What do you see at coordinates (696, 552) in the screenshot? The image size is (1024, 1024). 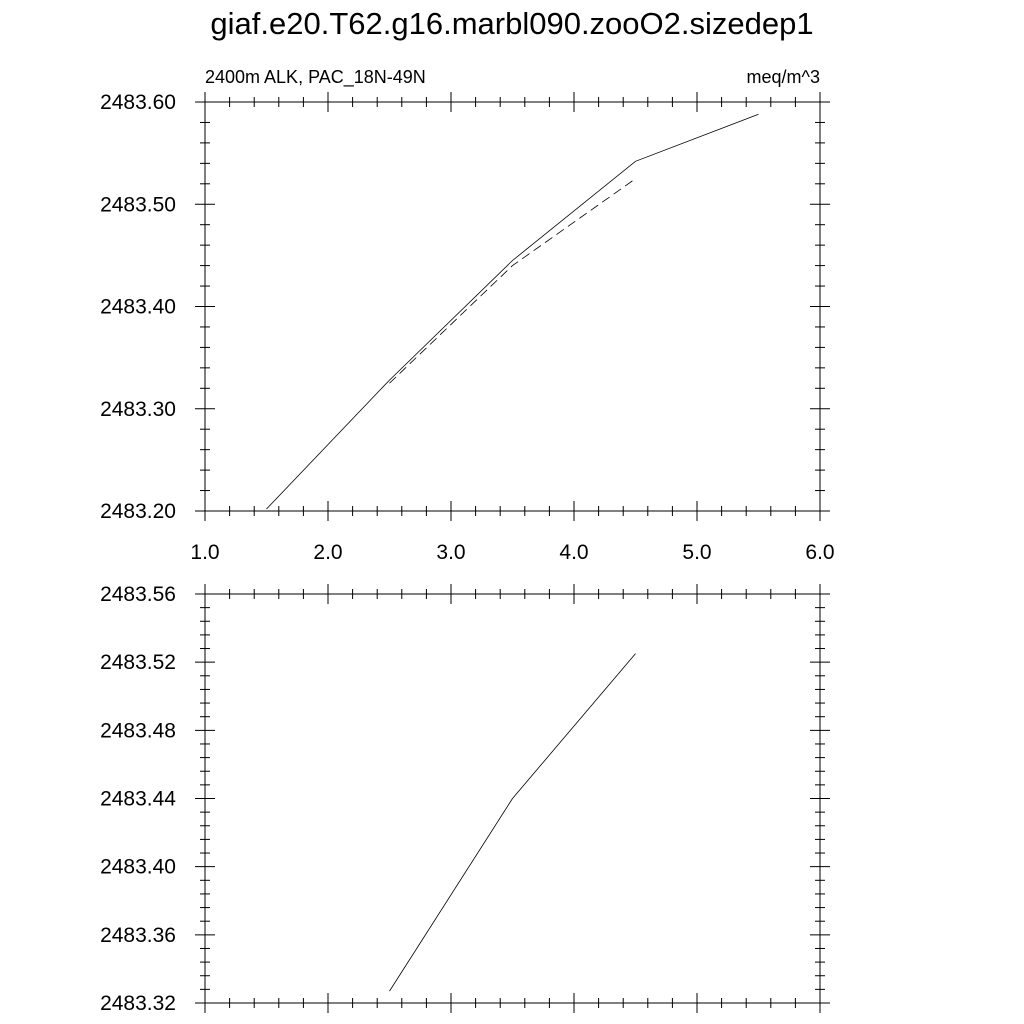 I see `x-tick-label: 5.0` at bounding box center [696, 552].